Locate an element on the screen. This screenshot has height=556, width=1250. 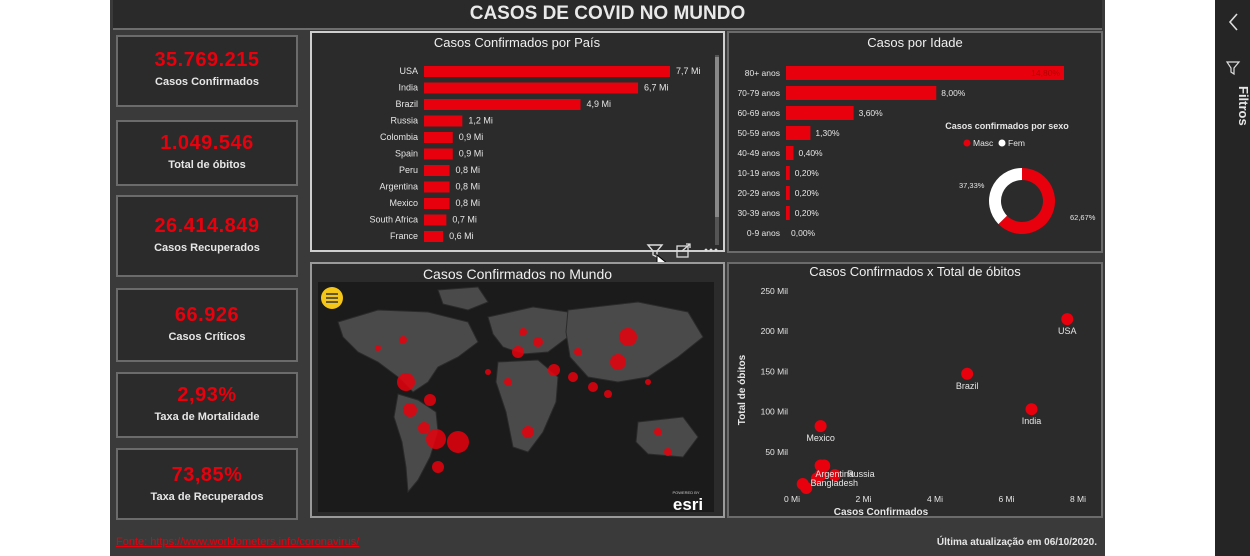
age-label: 30-39 anos is located at coordinates (758, 213).